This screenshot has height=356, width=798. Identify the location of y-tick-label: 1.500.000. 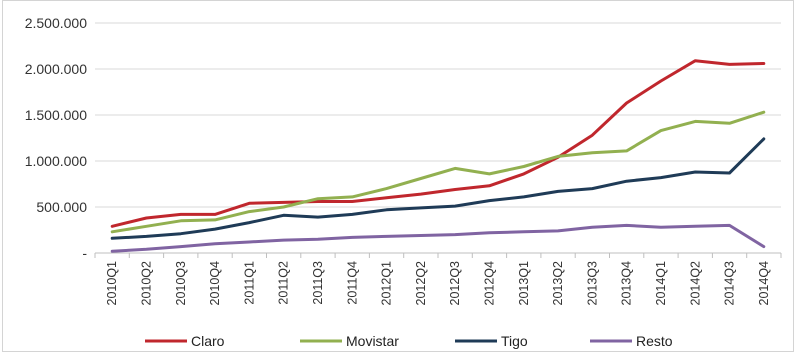
(56, 115).